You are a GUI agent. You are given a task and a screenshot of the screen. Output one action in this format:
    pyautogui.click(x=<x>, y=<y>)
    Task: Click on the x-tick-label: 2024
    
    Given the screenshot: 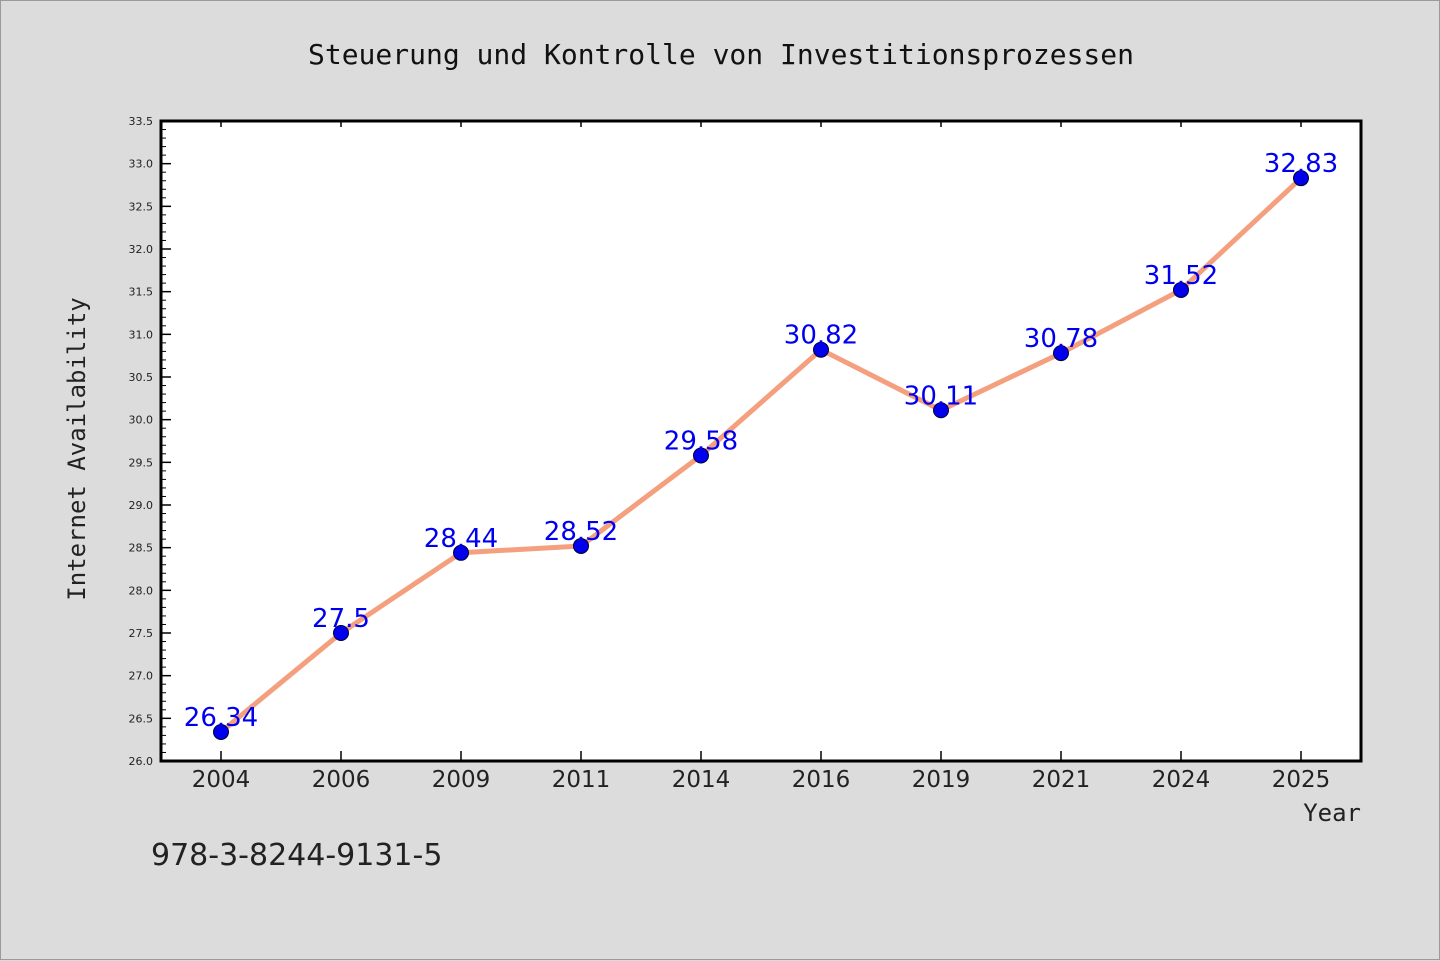 What is the action you would take?
    pyautogui.click(x=1181, y=780)
    